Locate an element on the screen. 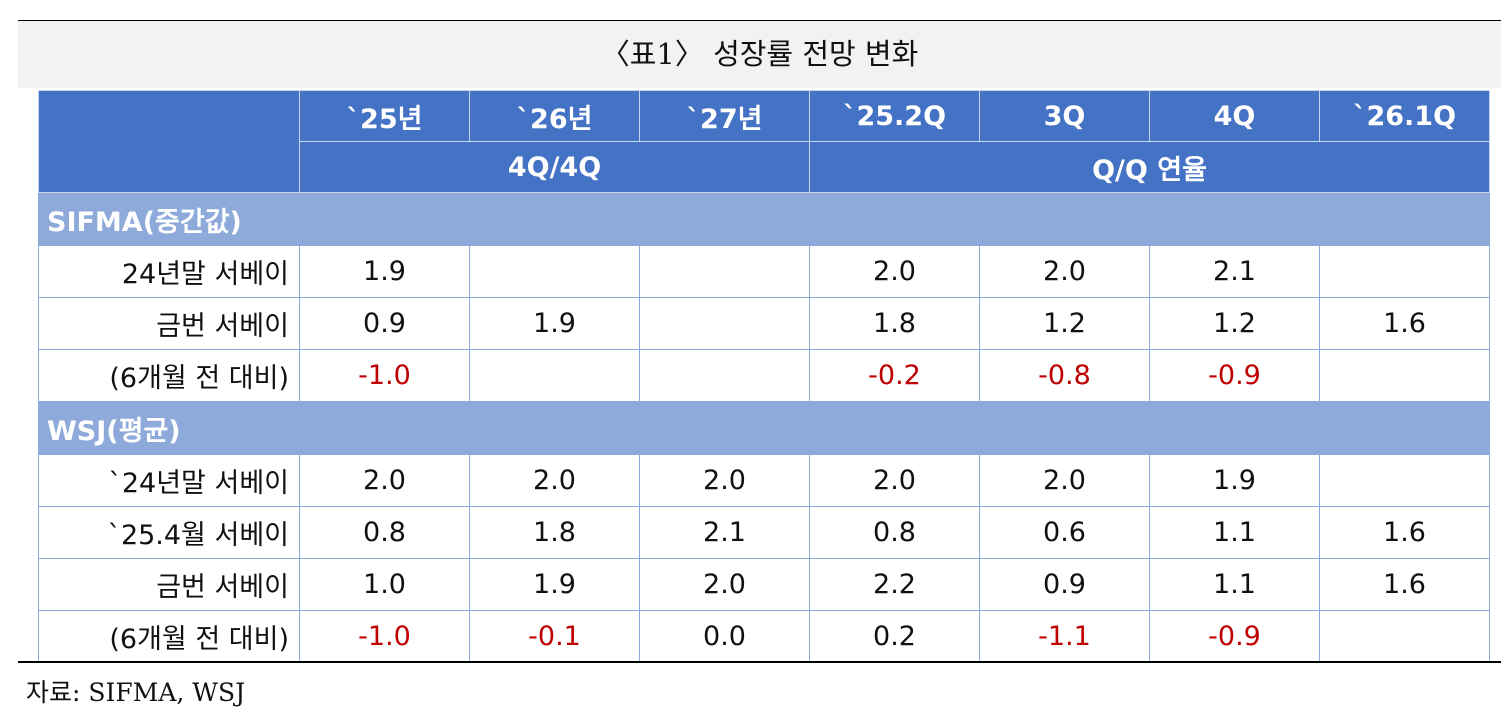 The height and width of the screenshot is (726, 1501). row-label: 24년말 서베이 is located at coordinates (169, 271).